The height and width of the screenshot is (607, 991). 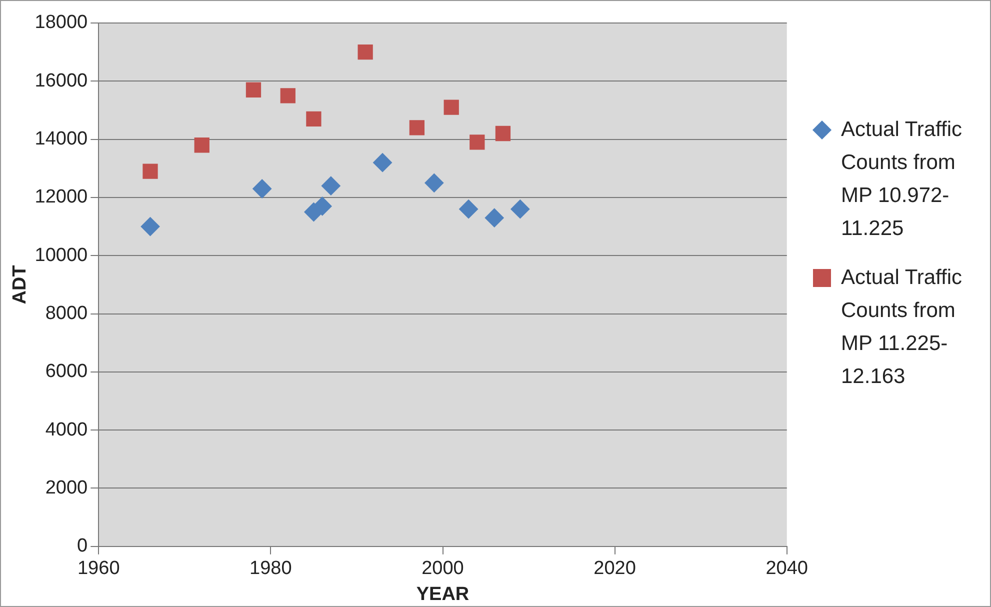 I want to click on x-tick-label: 2000, so click(x=443, y=569).